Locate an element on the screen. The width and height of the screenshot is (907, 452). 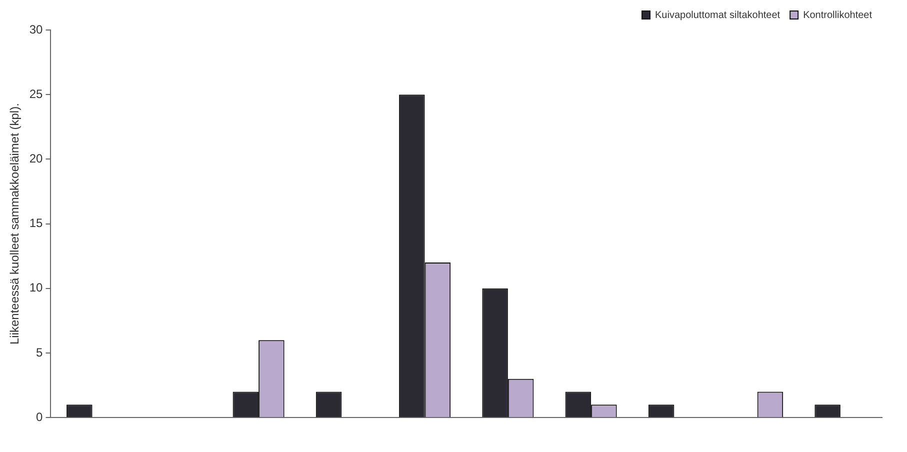
legend-label: Kontrollikohteet is located at coordinates (837, 15).